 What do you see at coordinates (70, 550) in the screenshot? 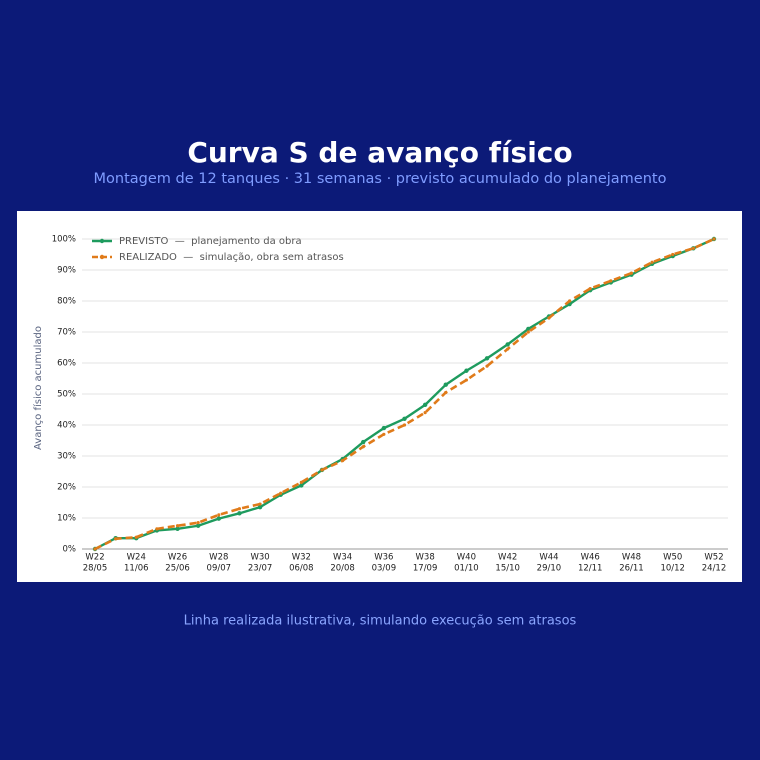
I see `y-tick-label: 0%` at bounding box center [70, 550].